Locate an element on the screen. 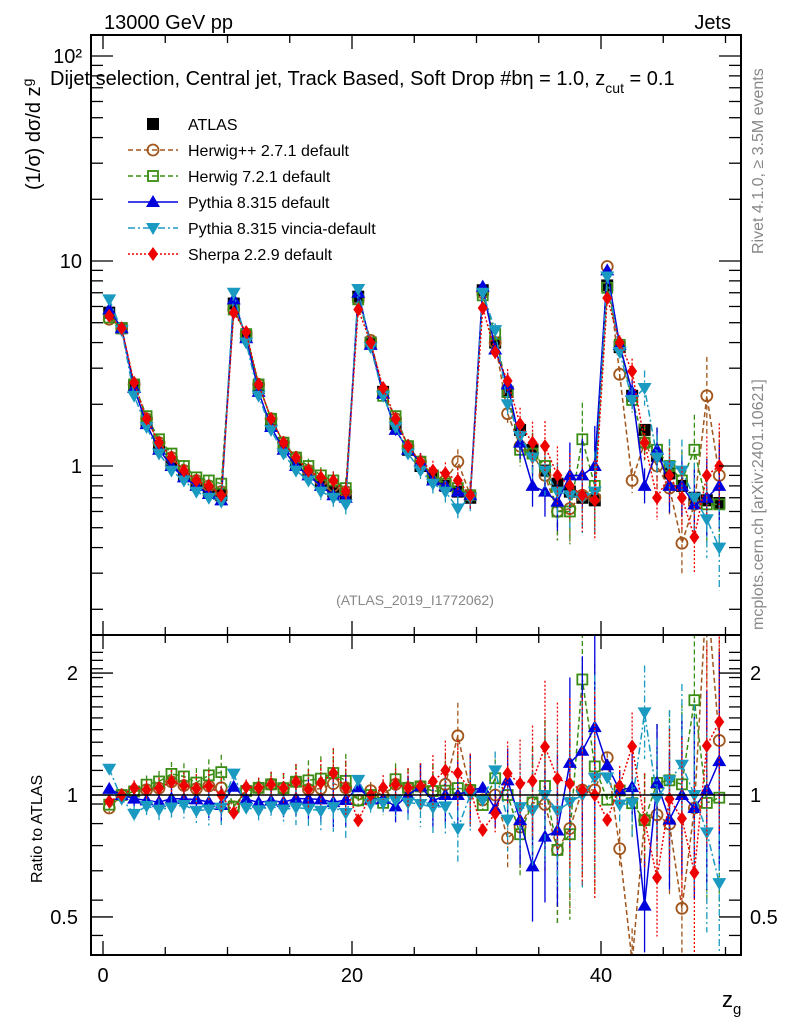 Image resolution: width=786 pixels, height=1024 pixels. ratio-y-tick-label-right: 1 is located at coordinates (755, 796).